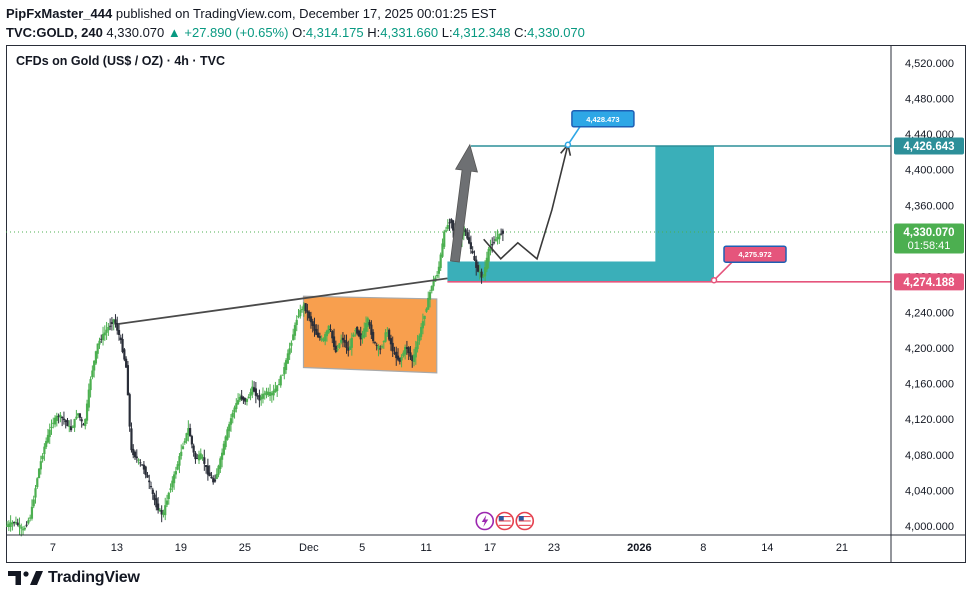 The height and width of the screenshot is (599, 974). I want to click on x-tick-label: 13, so click(117, 548).